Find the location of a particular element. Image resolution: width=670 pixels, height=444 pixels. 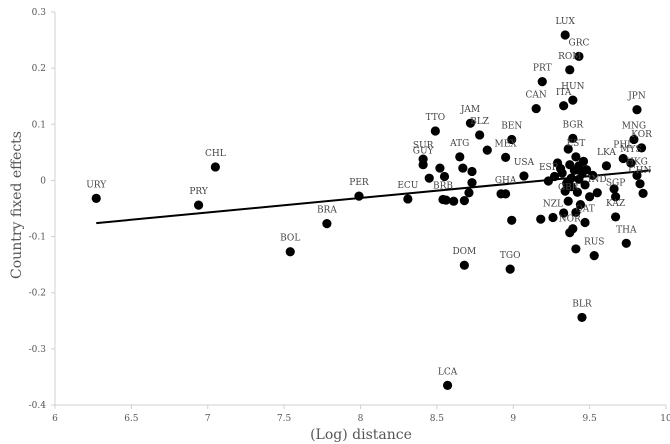

data-point-kaz is located at coordinates (615, 217).